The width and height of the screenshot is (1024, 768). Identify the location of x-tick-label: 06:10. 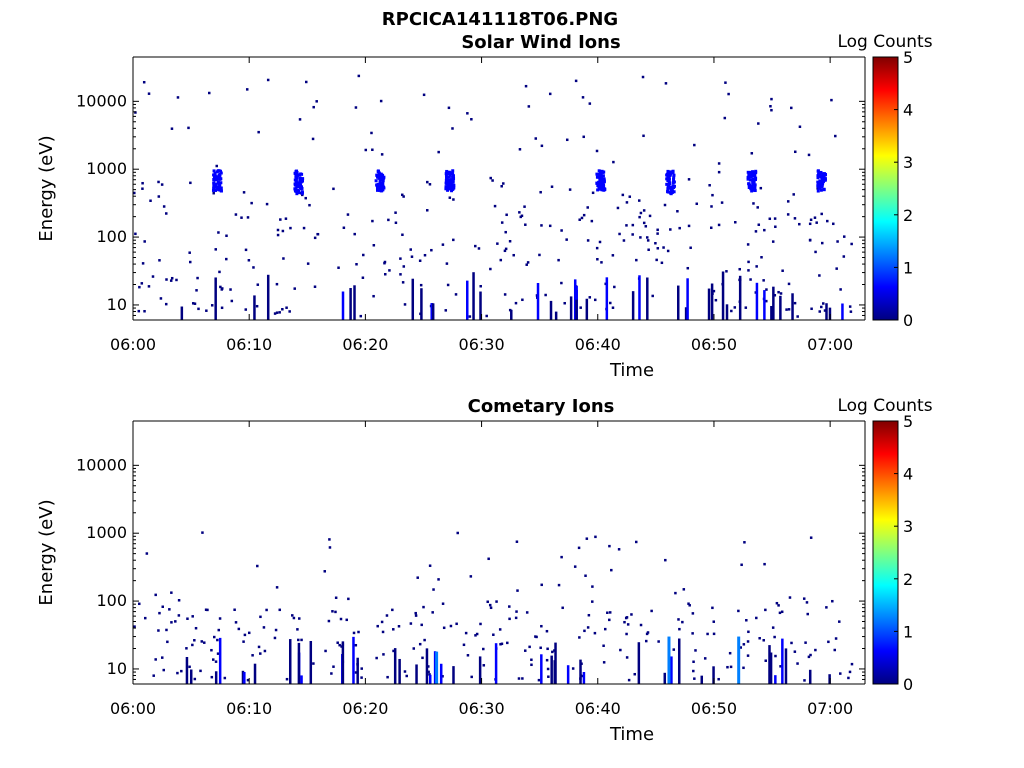
(249, 344).